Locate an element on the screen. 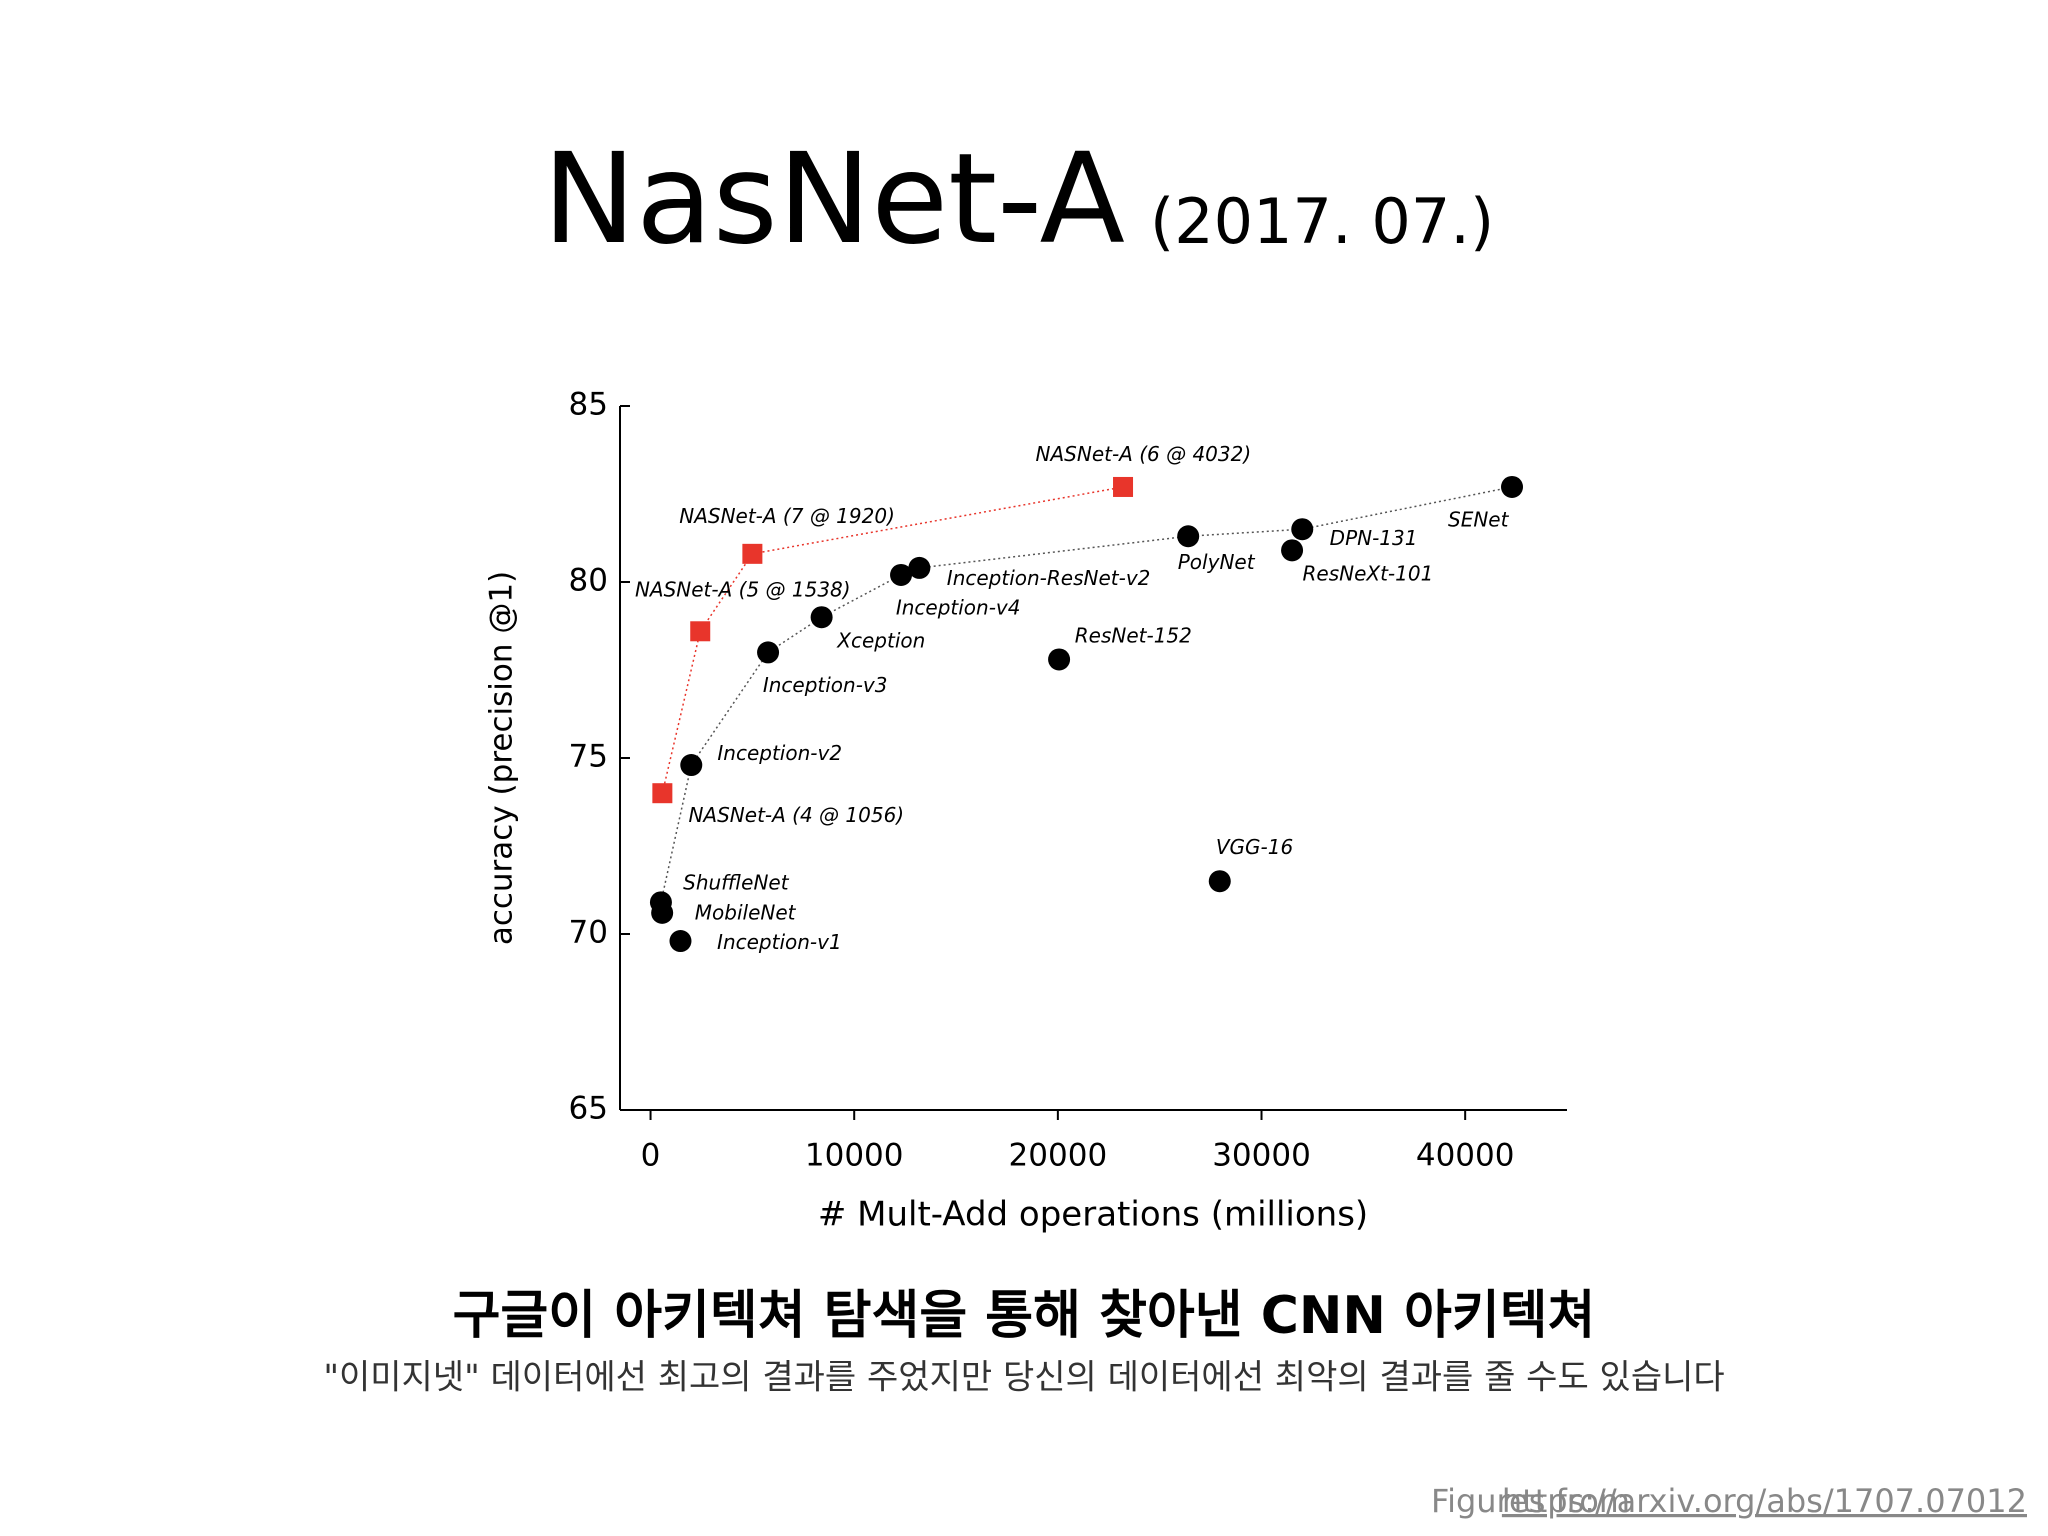 The width and height of the screenshot is (2048, 1536). slide-title: NasNet-A is located at coordinates (833, 199).